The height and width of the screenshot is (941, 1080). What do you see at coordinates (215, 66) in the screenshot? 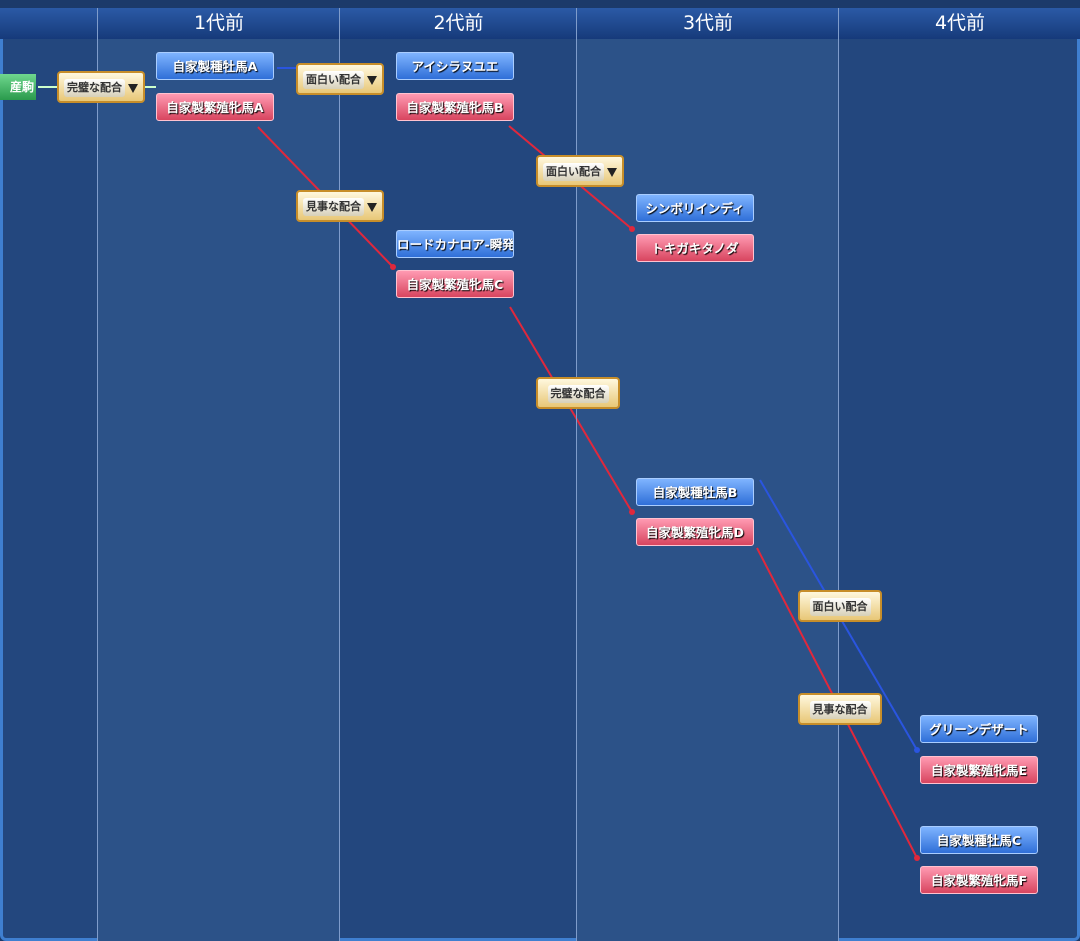
I see `sire-node: 自家製種牡馬A` at bounding box center [215, 66].